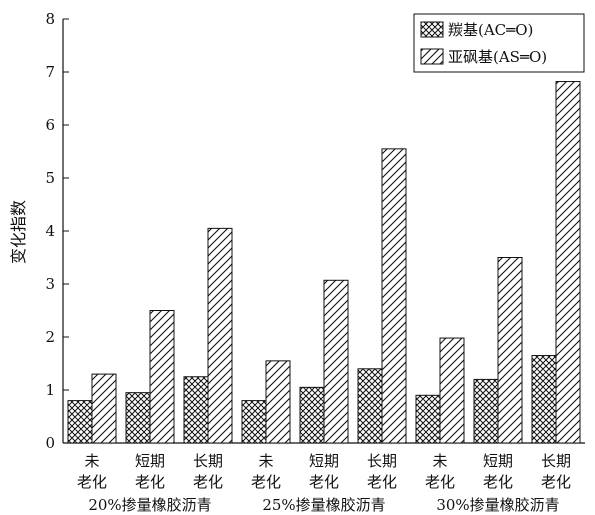 This screenshot has height=515, width=595. What do you see at coordinates (50, 72) in the screenshot?
I see `y-tick-label: 7` at bounding box center [50, 72].